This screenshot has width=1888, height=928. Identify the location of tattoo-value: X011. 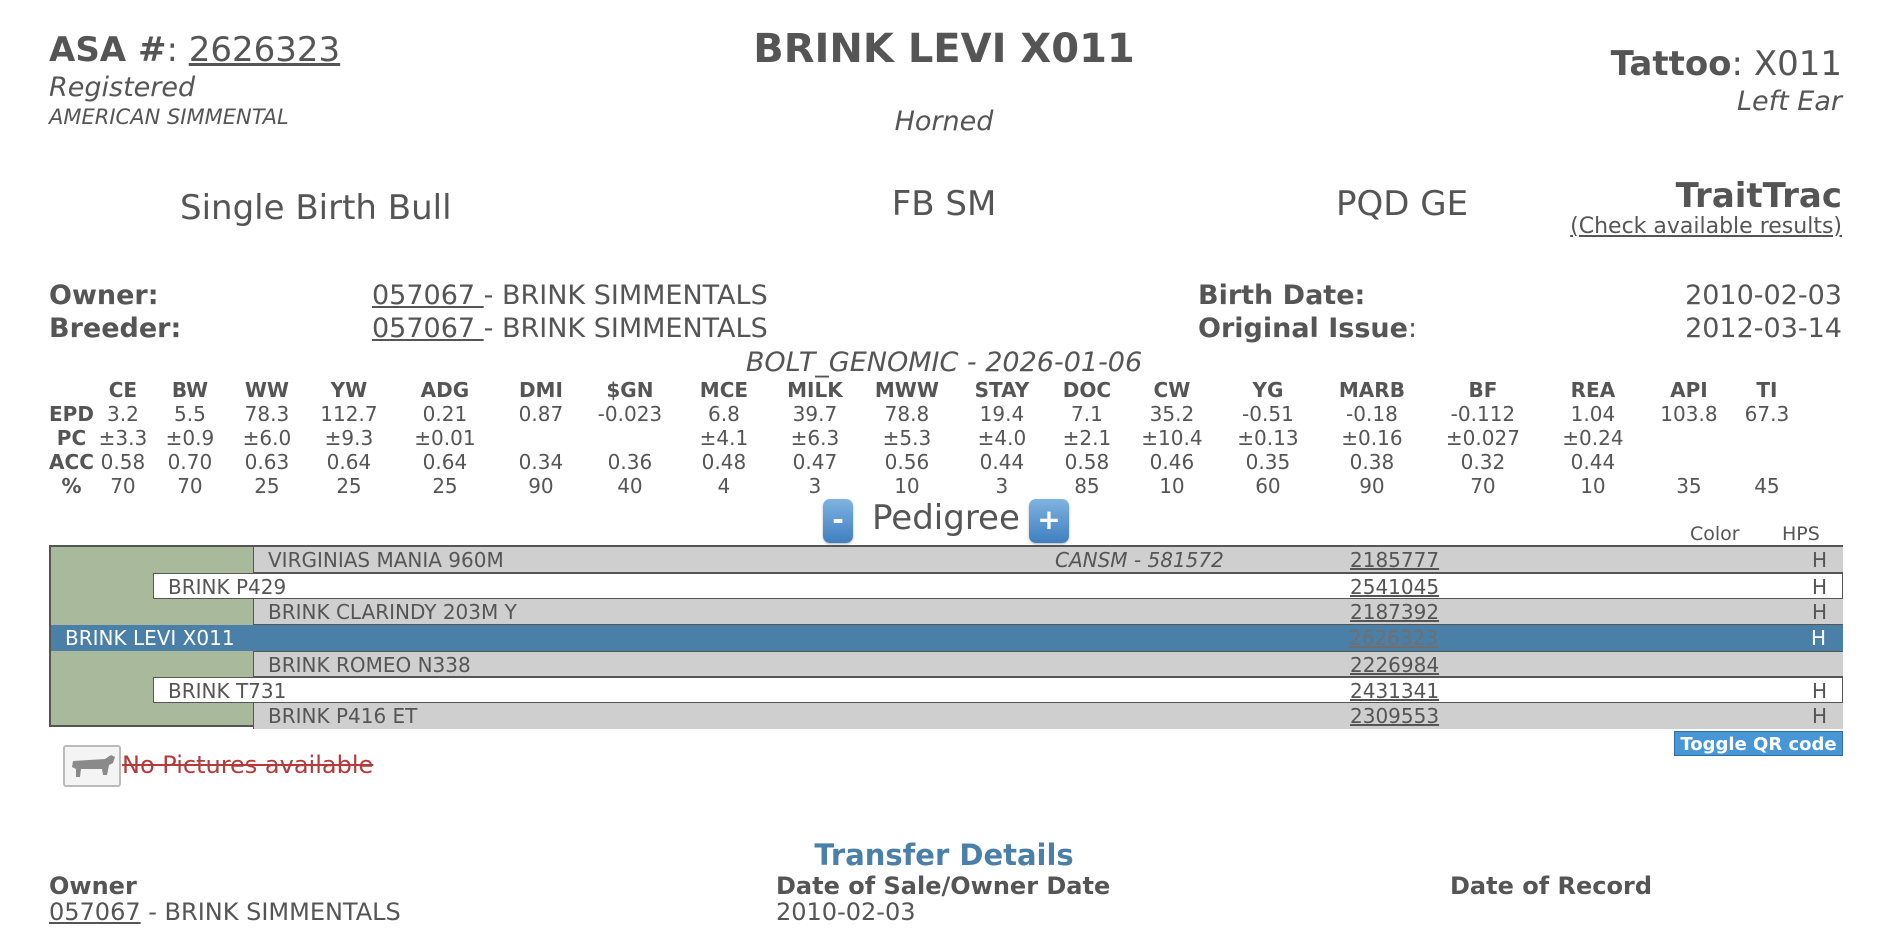
(1797, 64).